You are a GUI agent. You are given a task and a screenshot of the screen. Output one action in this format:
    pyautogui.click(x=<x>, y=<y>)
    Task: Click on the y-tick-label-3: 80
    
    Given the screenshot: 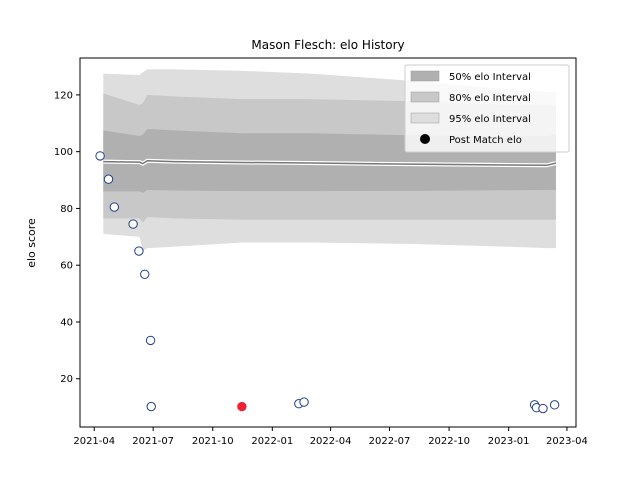 What is the action you would take?
    pyautogui.click(x=66, y=209)
    